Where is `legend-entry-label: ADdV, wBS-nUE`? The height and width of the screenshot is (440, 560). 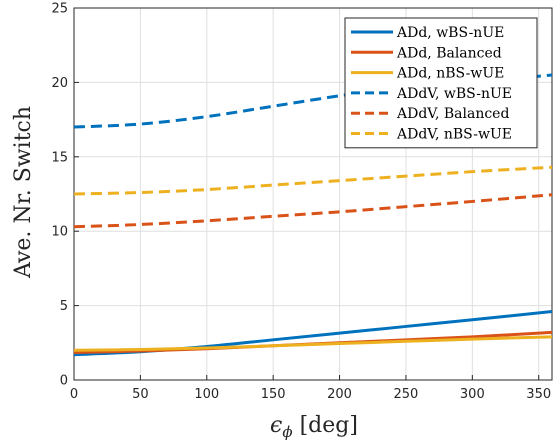
legend-entry-label: ADdV, wBS-nUE is located at coordinates (454, 94).